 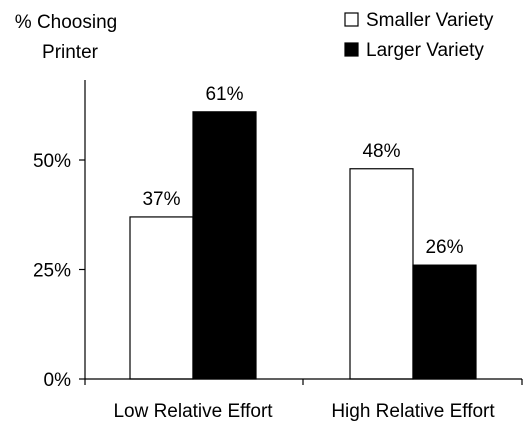 I want to click on y-tick-label-50: 50%, so click(x=52, y=161).